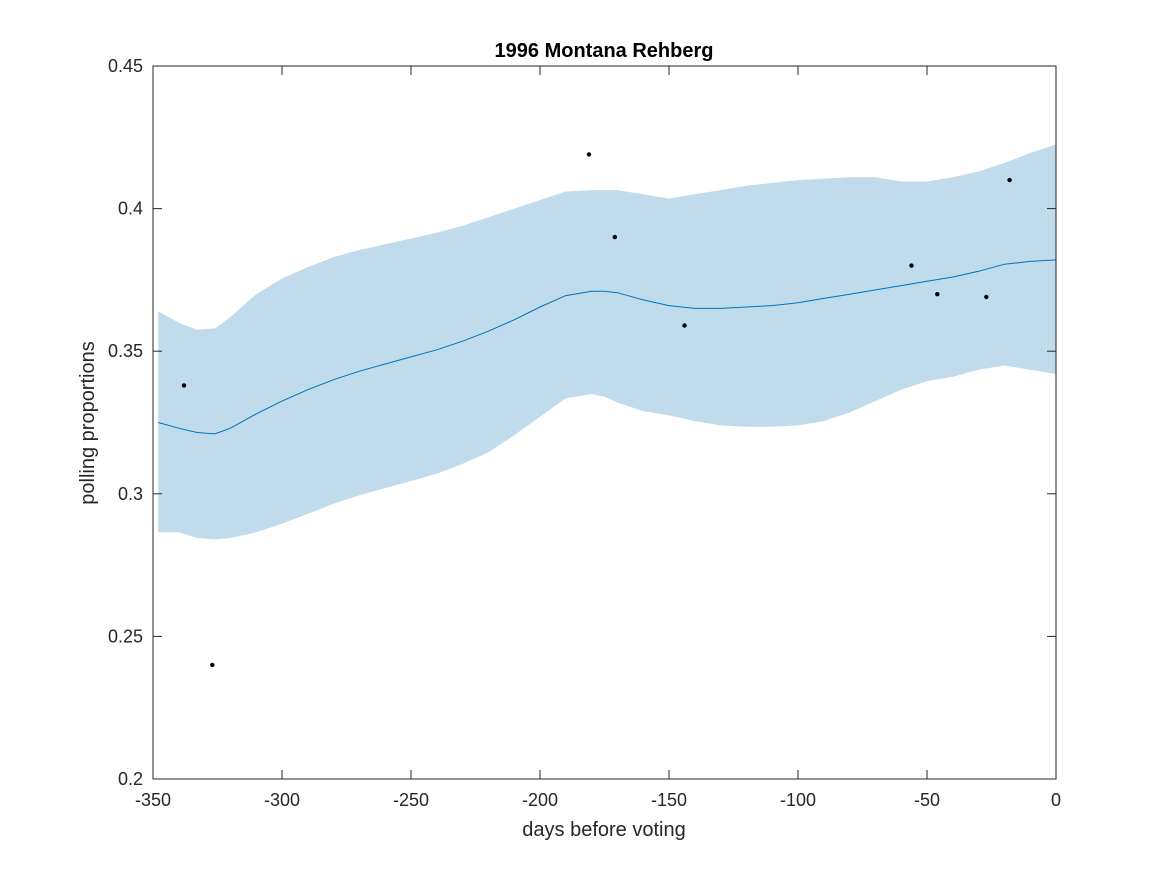 The image size is (1167, 875). What do you see at coordinates (125, 66) in the screenshot?
I see `y-tick-label: 0.45` at bounding box center [125, 66].